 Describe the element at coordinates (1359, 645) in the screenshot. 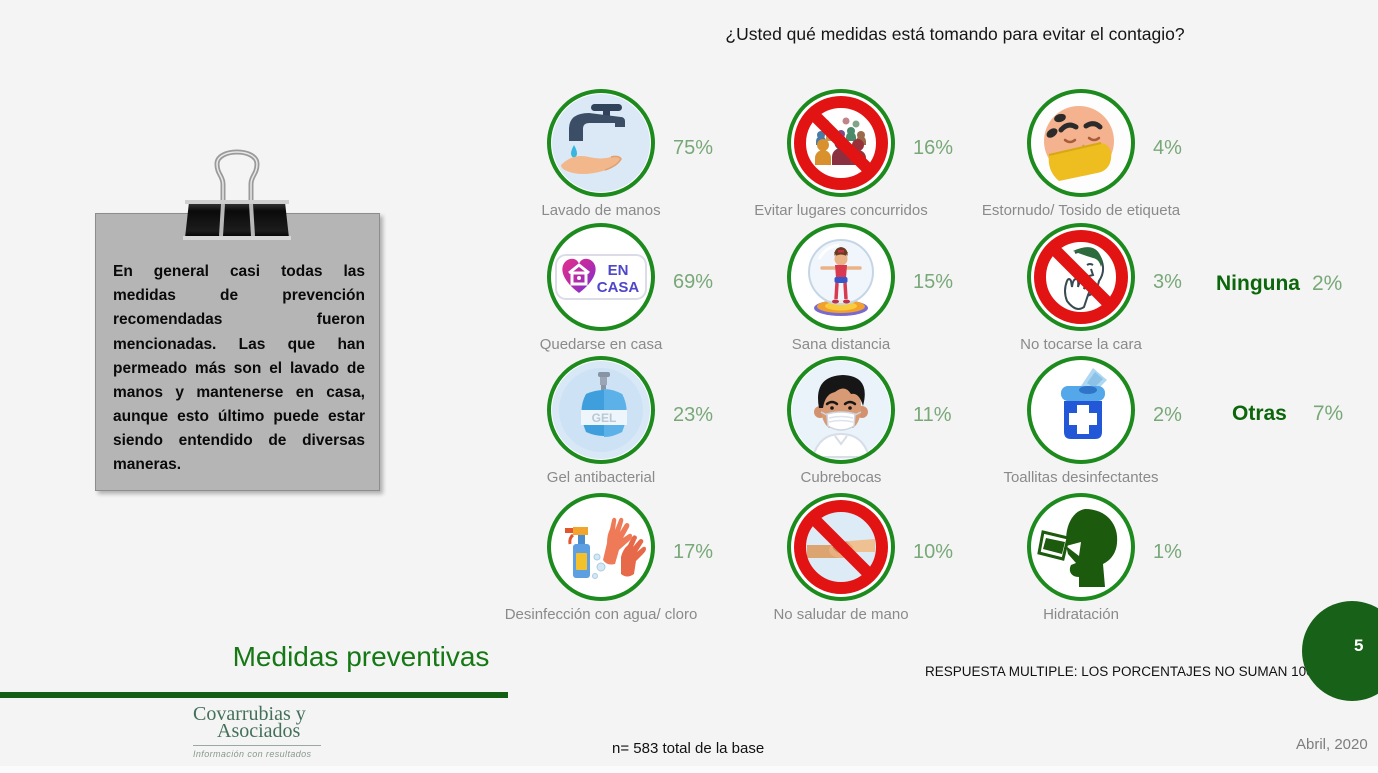

I see `page-number: 5` at that location.